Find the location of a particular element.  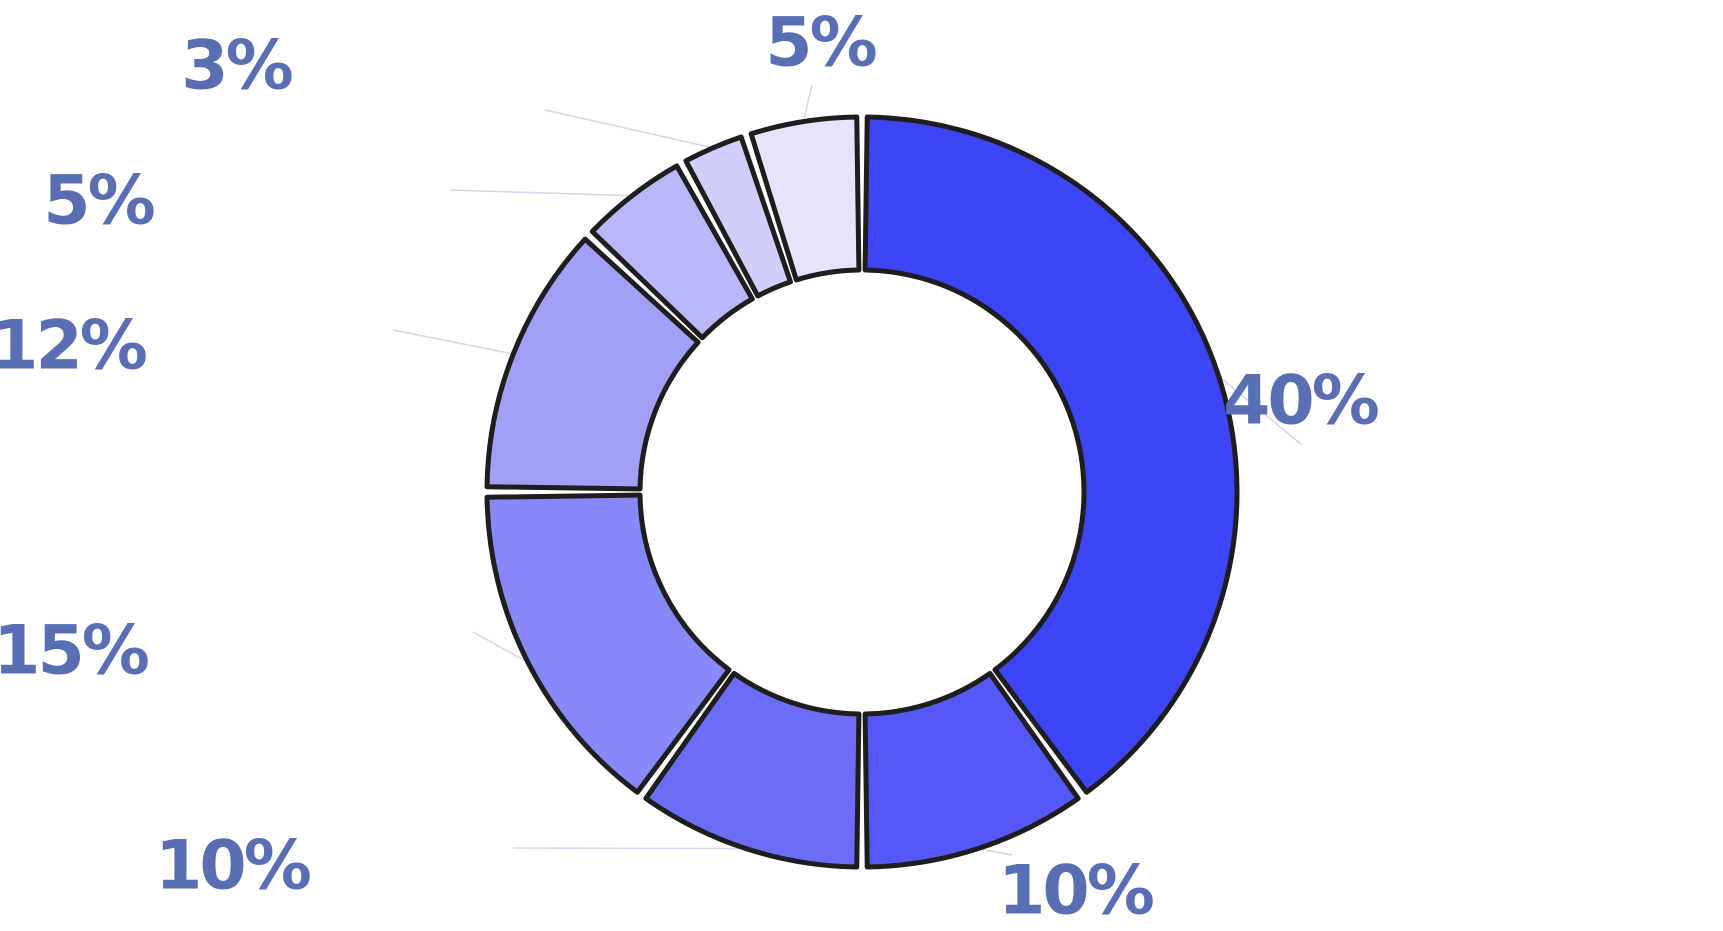

slice-value-label: 40% is located at coordinates (1300, 401).